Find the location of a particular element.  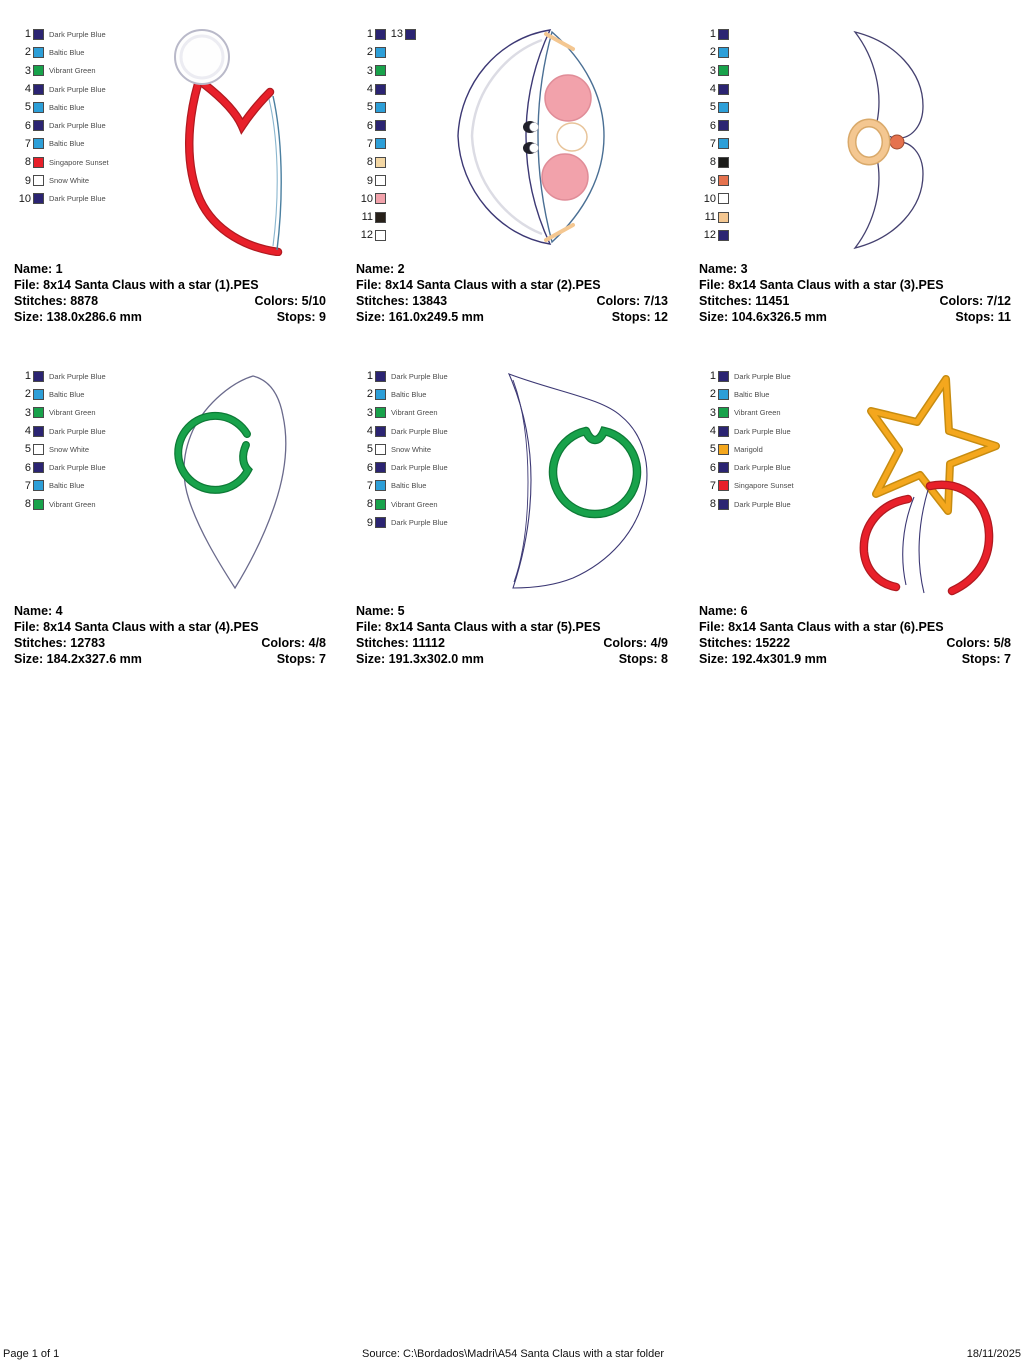

green-circle-outline is located at coordinates (212, 452).